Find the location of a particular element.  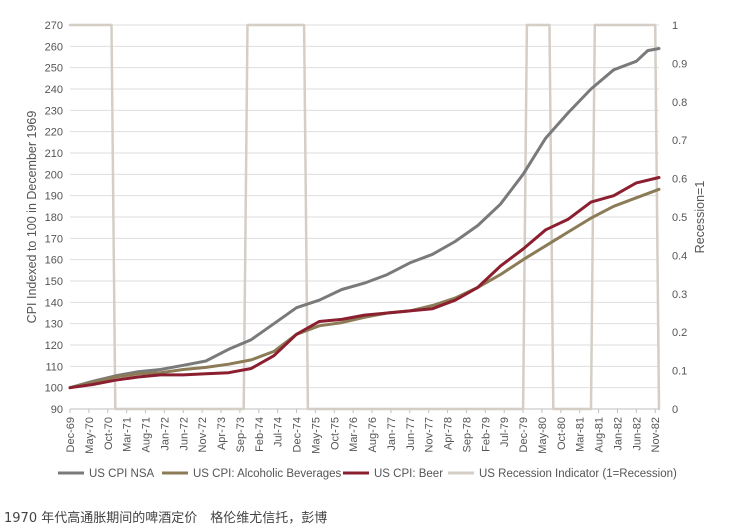

legend-label: US CPI: Alcoholic Beverages is located at coordinates (267, 474).